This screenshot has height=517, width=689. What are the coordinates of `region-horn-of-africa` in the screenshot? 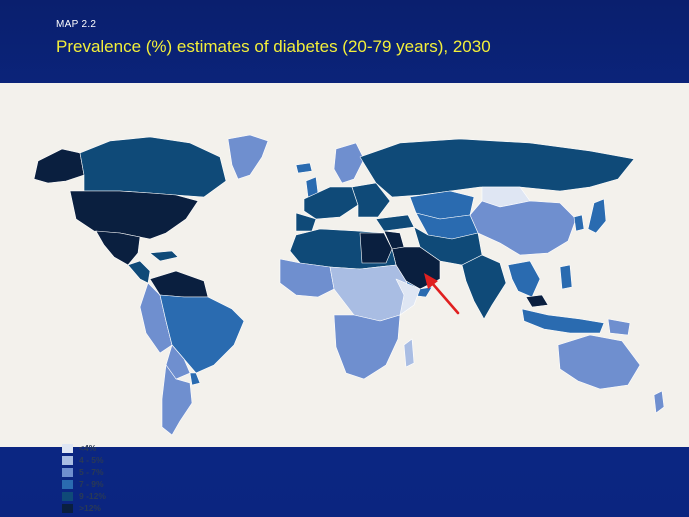 It's located at (408, 297).